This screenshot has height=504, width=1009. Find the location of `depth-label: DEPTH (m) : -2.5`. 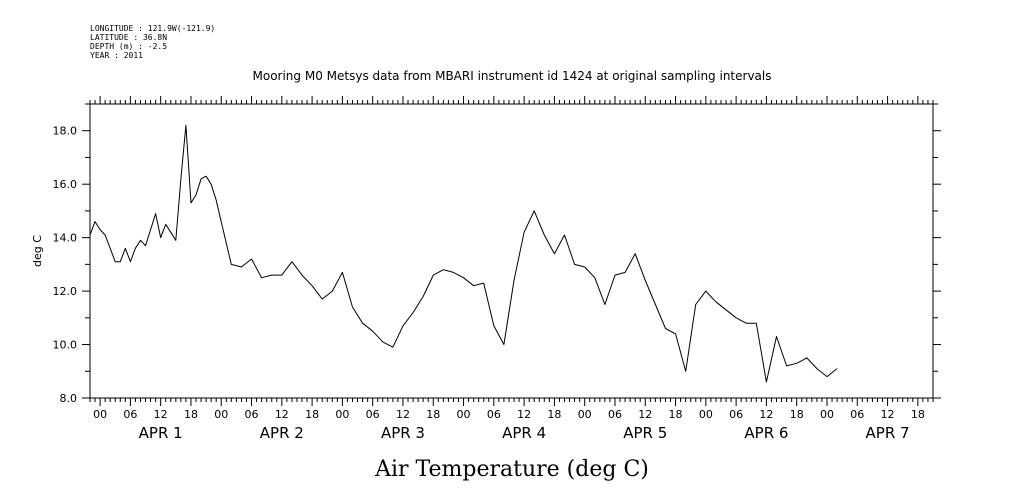

depth-label: DEPTH (m) : -2.5 is located at coordinates (128, 46).